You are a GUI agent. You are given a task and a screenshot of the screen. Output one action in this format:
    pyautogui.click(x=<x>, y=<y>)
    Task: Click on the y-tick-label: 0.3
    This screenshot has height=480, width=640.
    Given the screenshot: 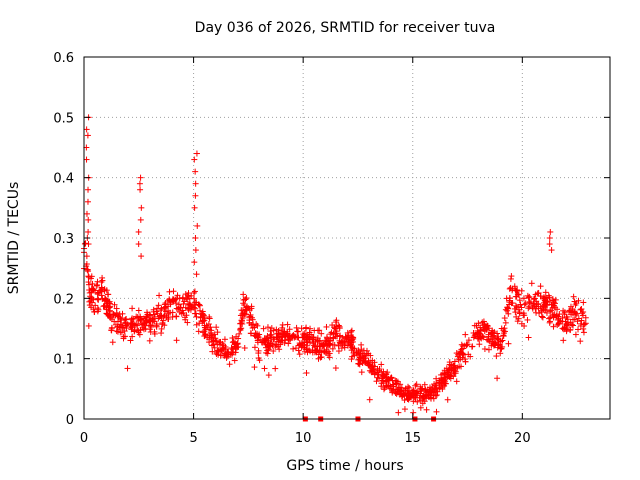 What is the action you would take?
    pyautogui.click(x=63, y=239)
    